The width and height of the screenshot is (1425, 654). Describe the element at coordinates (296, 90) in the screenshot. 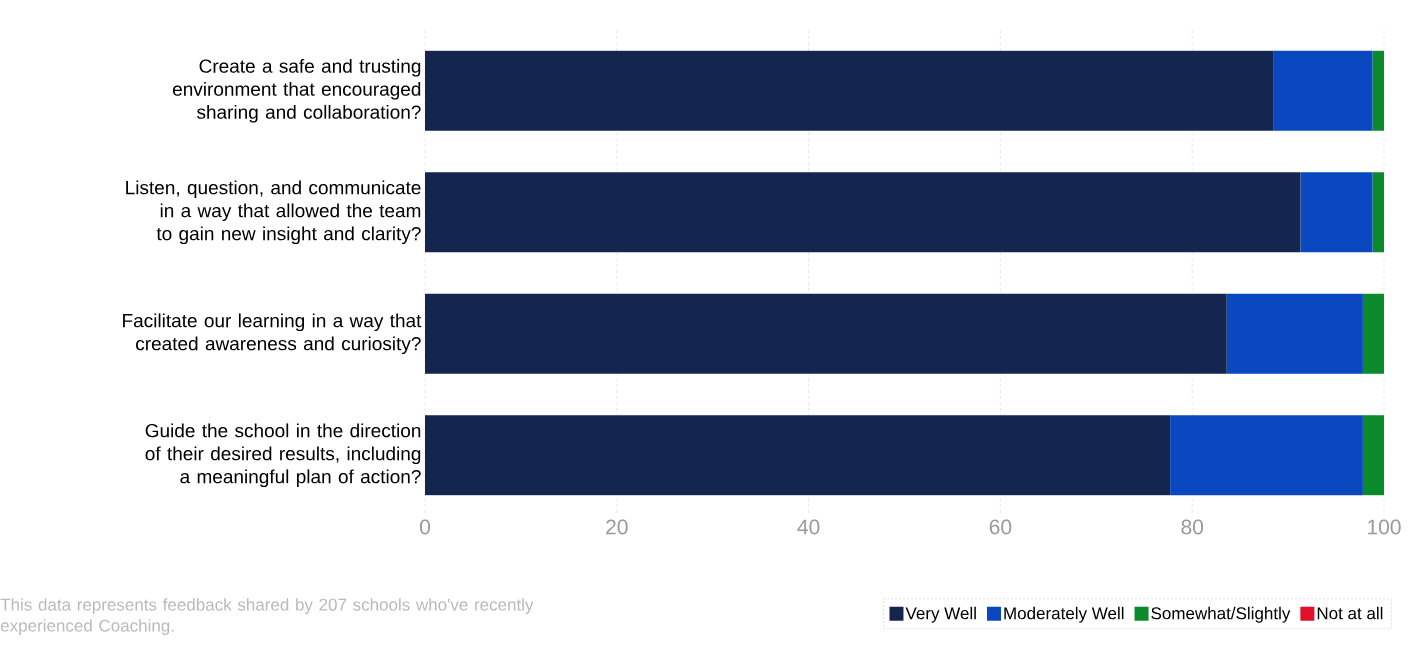

I see `y-tick-label: Create a safe and trusting environment that encouraged sharing and collaboration?` at that location.